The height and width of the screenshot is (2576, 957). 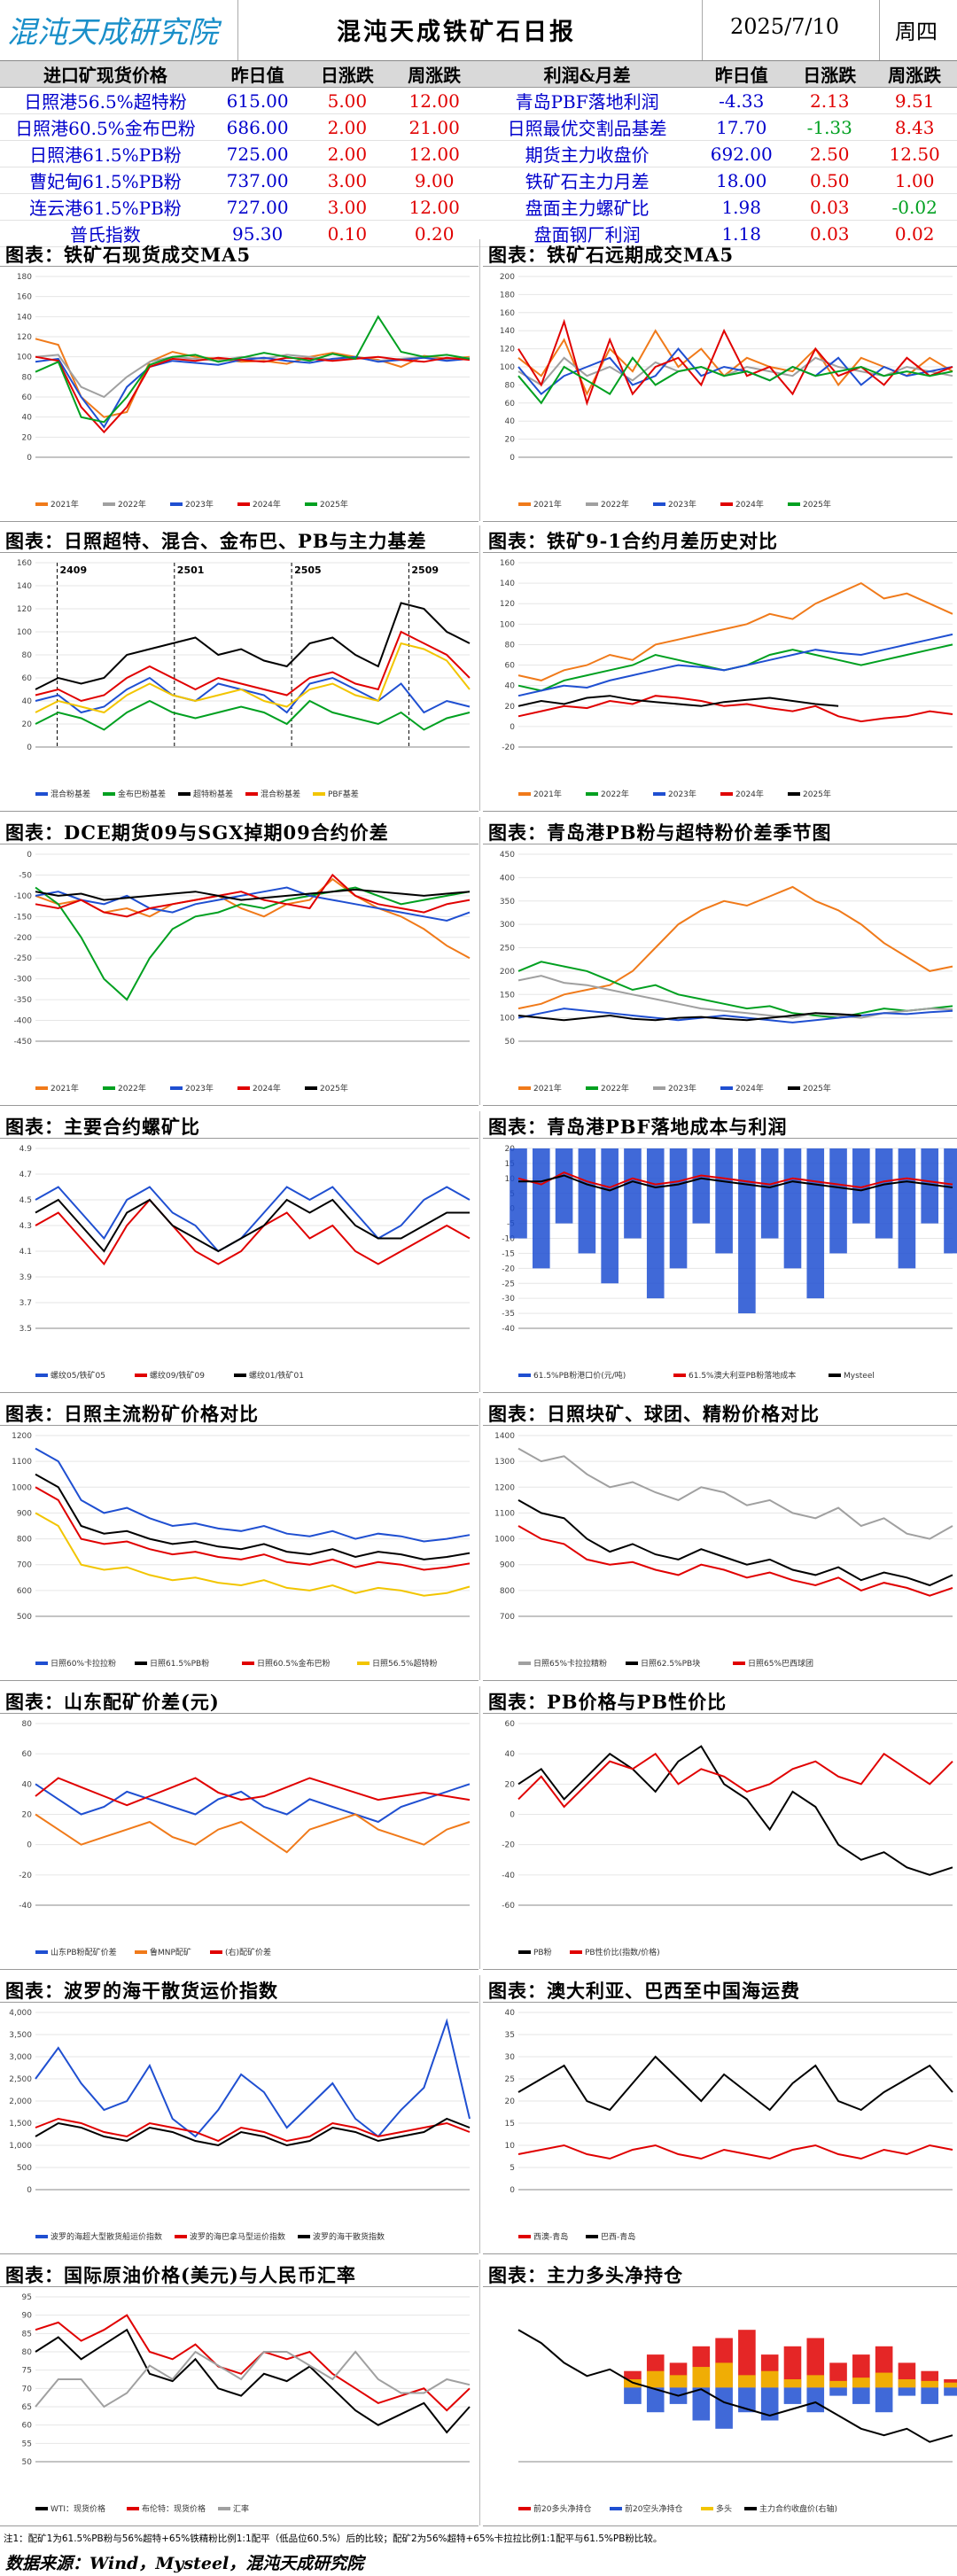 I want to click on y-tick-label: 900, so click(x=24, y=1514).